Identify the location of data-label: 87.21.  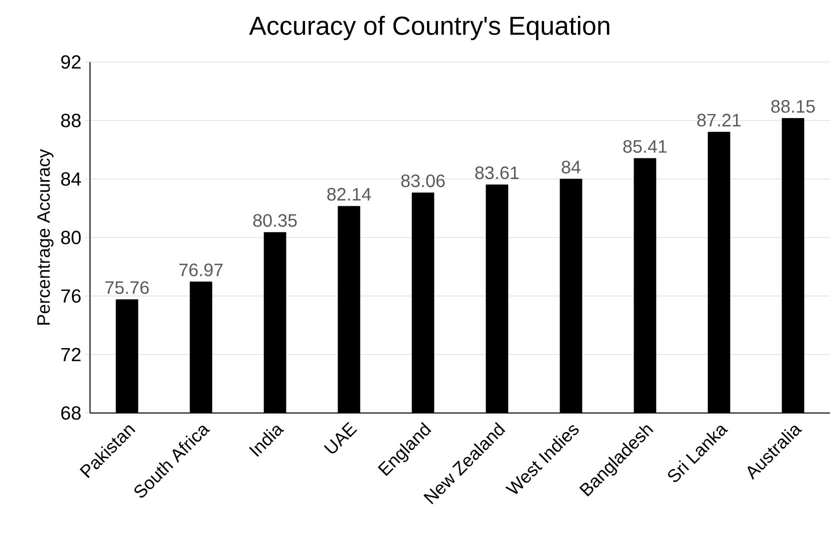
(719, 120).